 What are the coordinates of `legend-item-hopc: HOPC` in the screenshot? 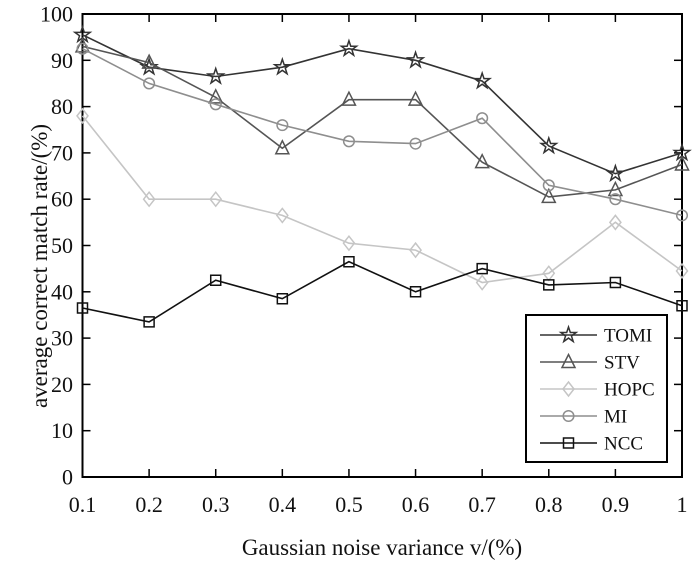 It's located at (597, 390).